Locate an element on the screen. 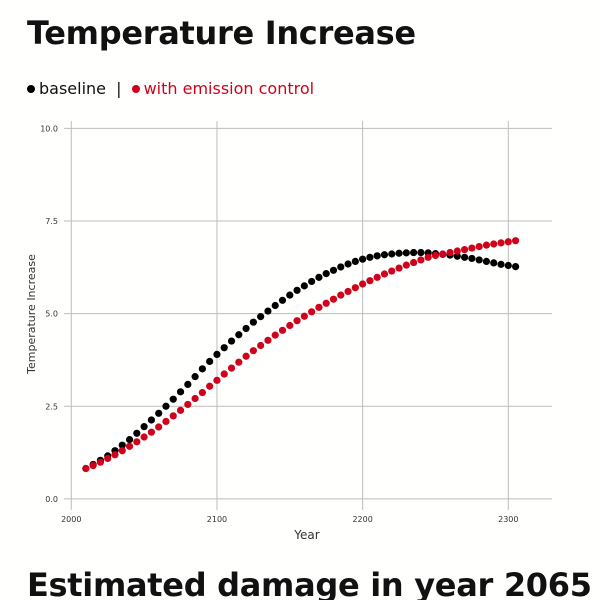 The image size is (600, 600). legend-label-emission-control: with emission control is located at coordinates (229, 88).